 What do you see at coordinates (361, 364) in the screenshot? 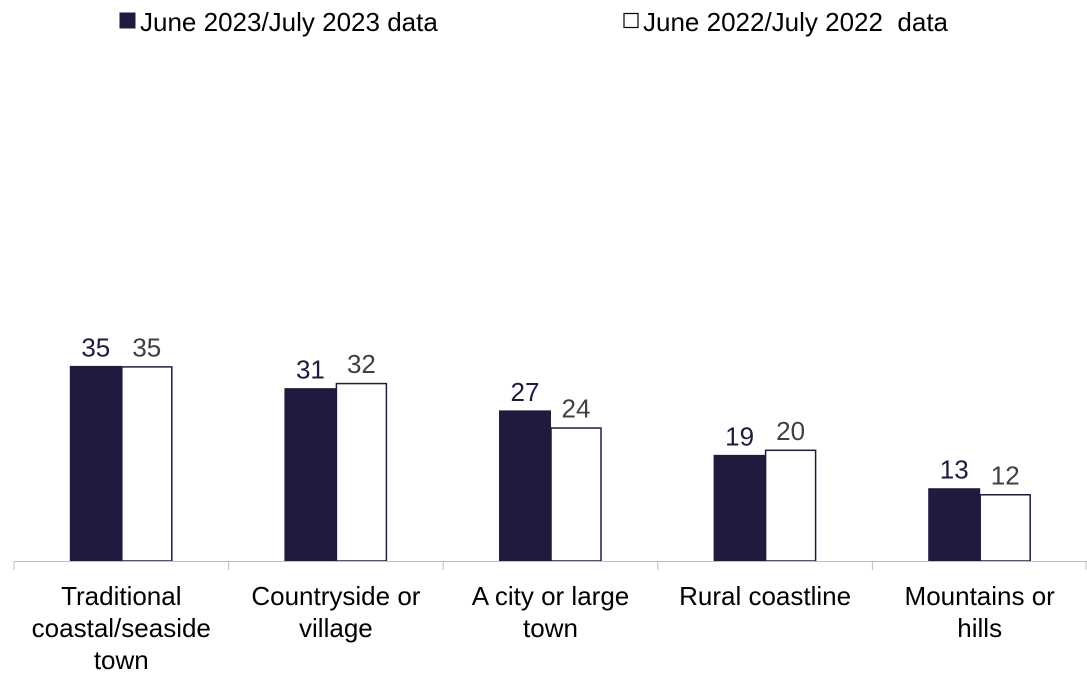
I see `value-label-2022: 32` at bounding box center [361, 364].